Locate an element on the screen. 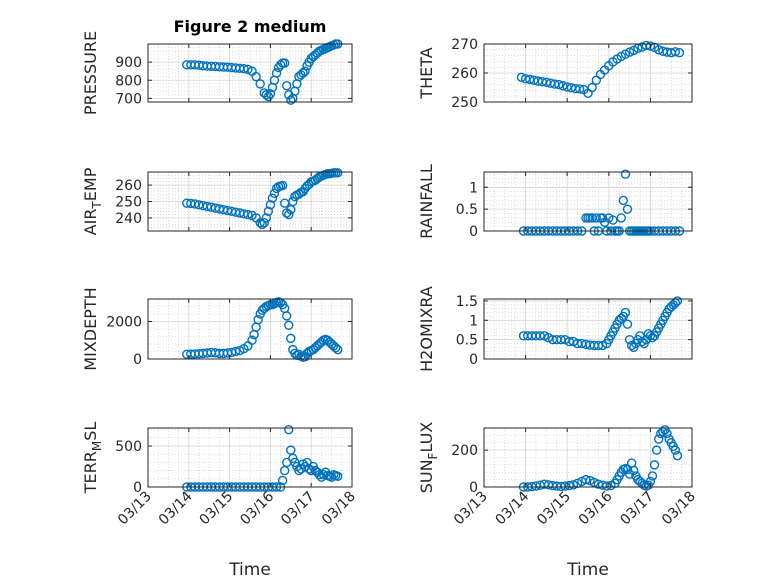  y-tick-label: 260 is located at coordinates (128, 186).